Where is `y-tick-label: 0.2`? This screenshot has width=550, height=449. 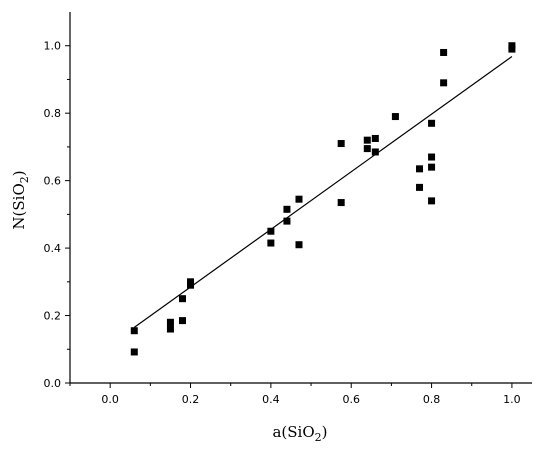
y-tick-label: 0.2 is located at coordinates (53, 316).